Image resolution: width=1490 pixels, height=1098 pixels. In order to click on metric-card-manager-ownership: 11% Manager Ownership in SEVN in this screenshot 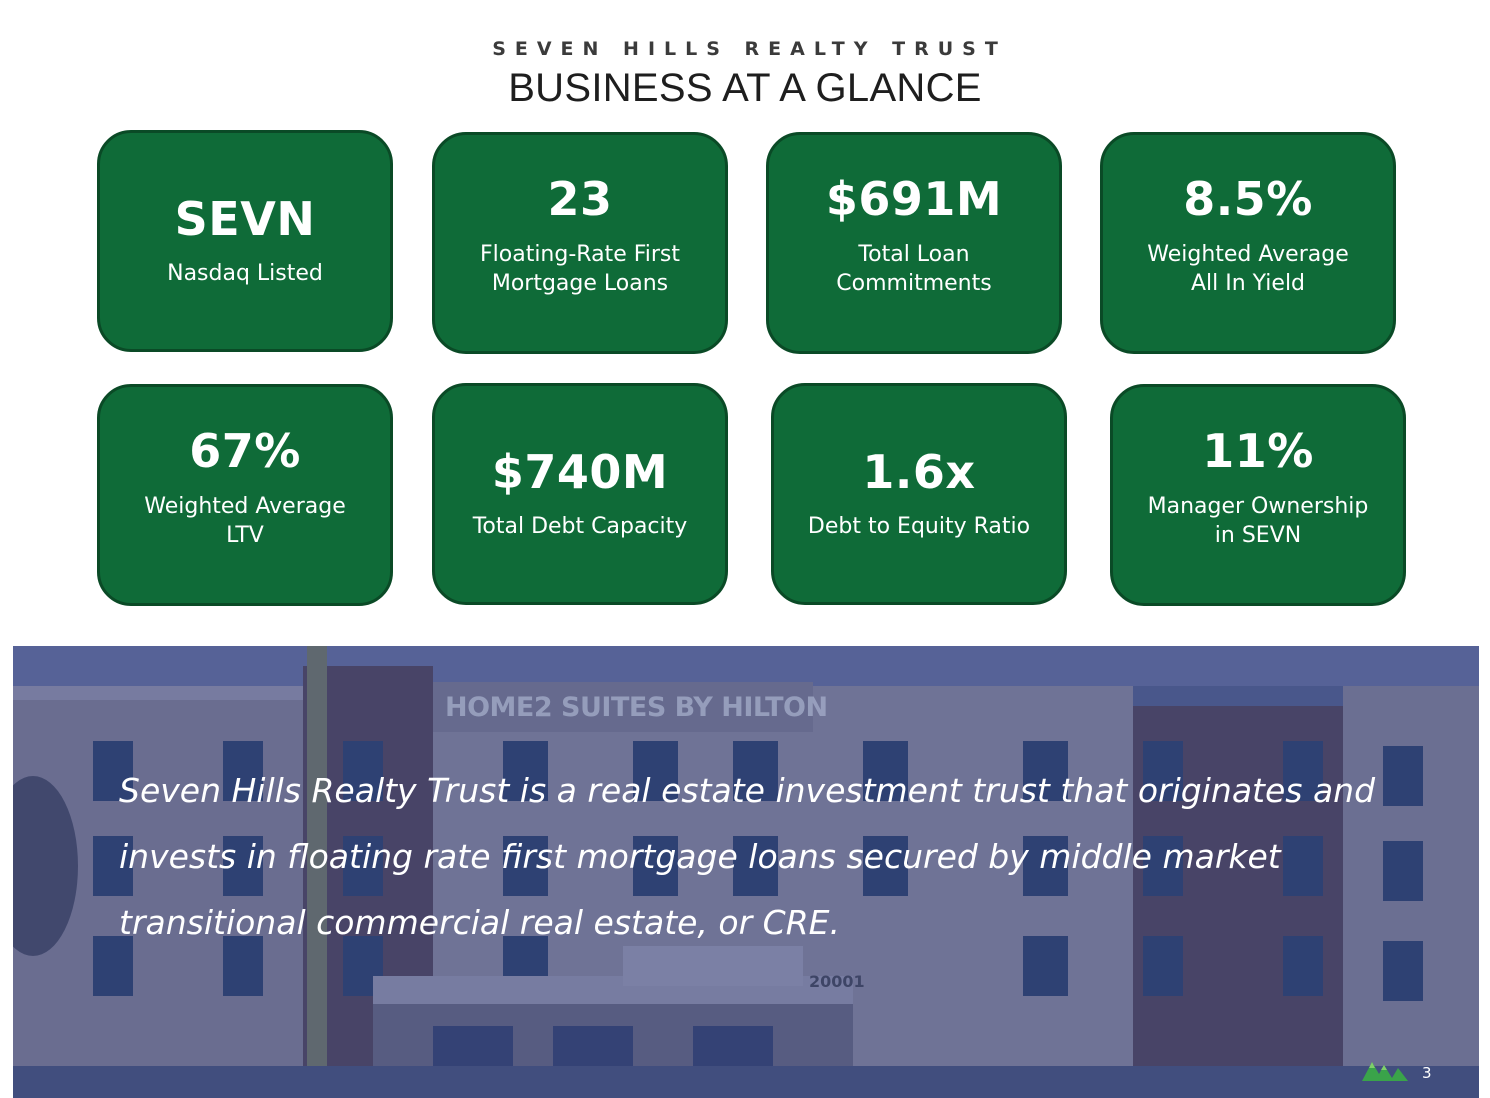, I will do `click(1258, 495)`.